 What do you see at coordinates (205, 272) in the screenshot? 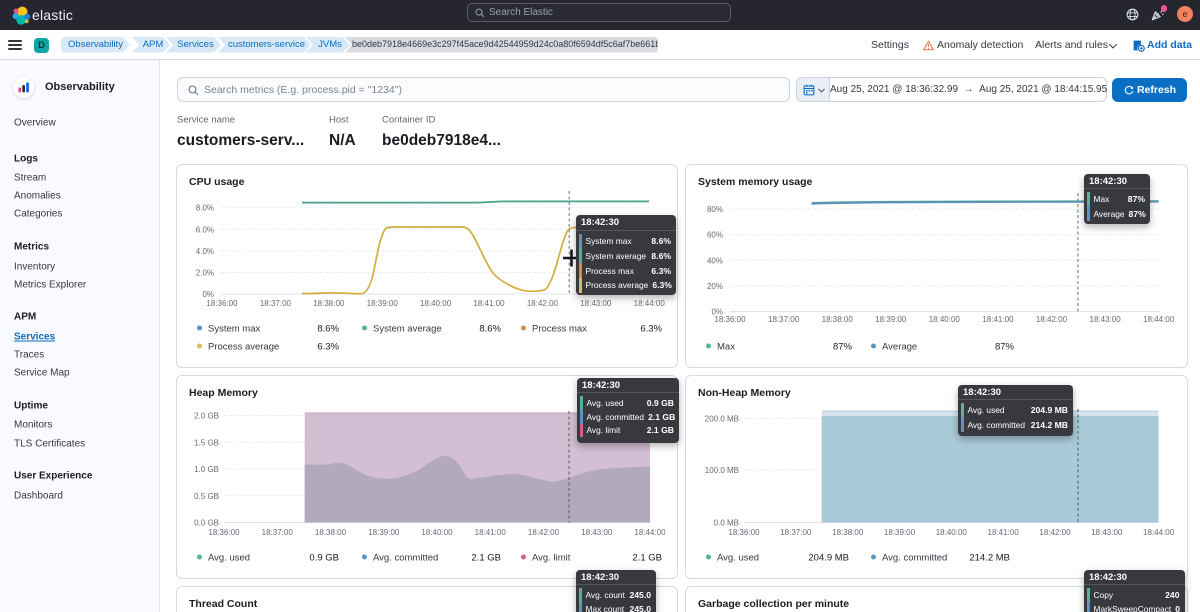
I see `svg-text: 2.0%` at bounding box center [205, 272].